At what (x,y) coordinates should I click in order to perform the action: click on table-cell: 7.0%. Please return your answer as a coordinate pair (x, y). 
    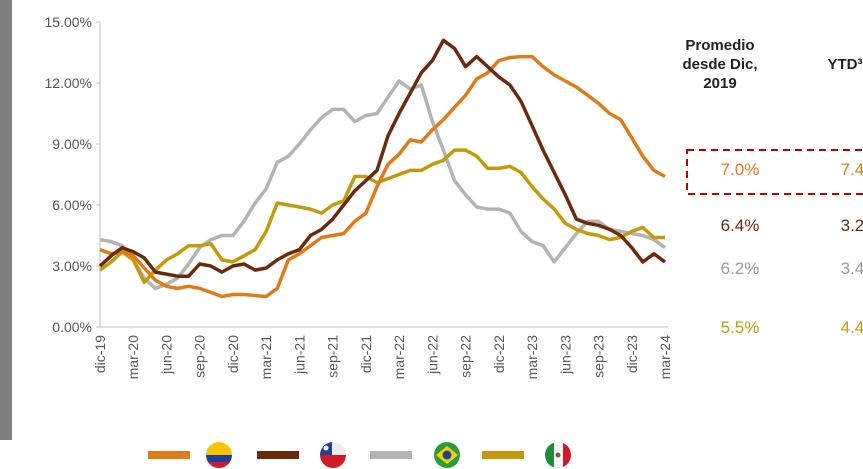
    Looking at the image, I should click on (740, 169).